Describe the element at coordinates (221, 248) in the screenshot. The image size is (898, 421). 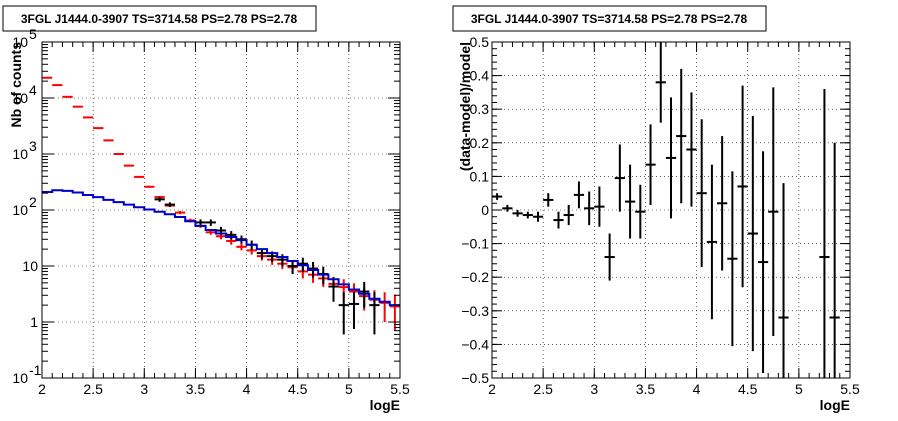
I see `model-step-line` at that location.